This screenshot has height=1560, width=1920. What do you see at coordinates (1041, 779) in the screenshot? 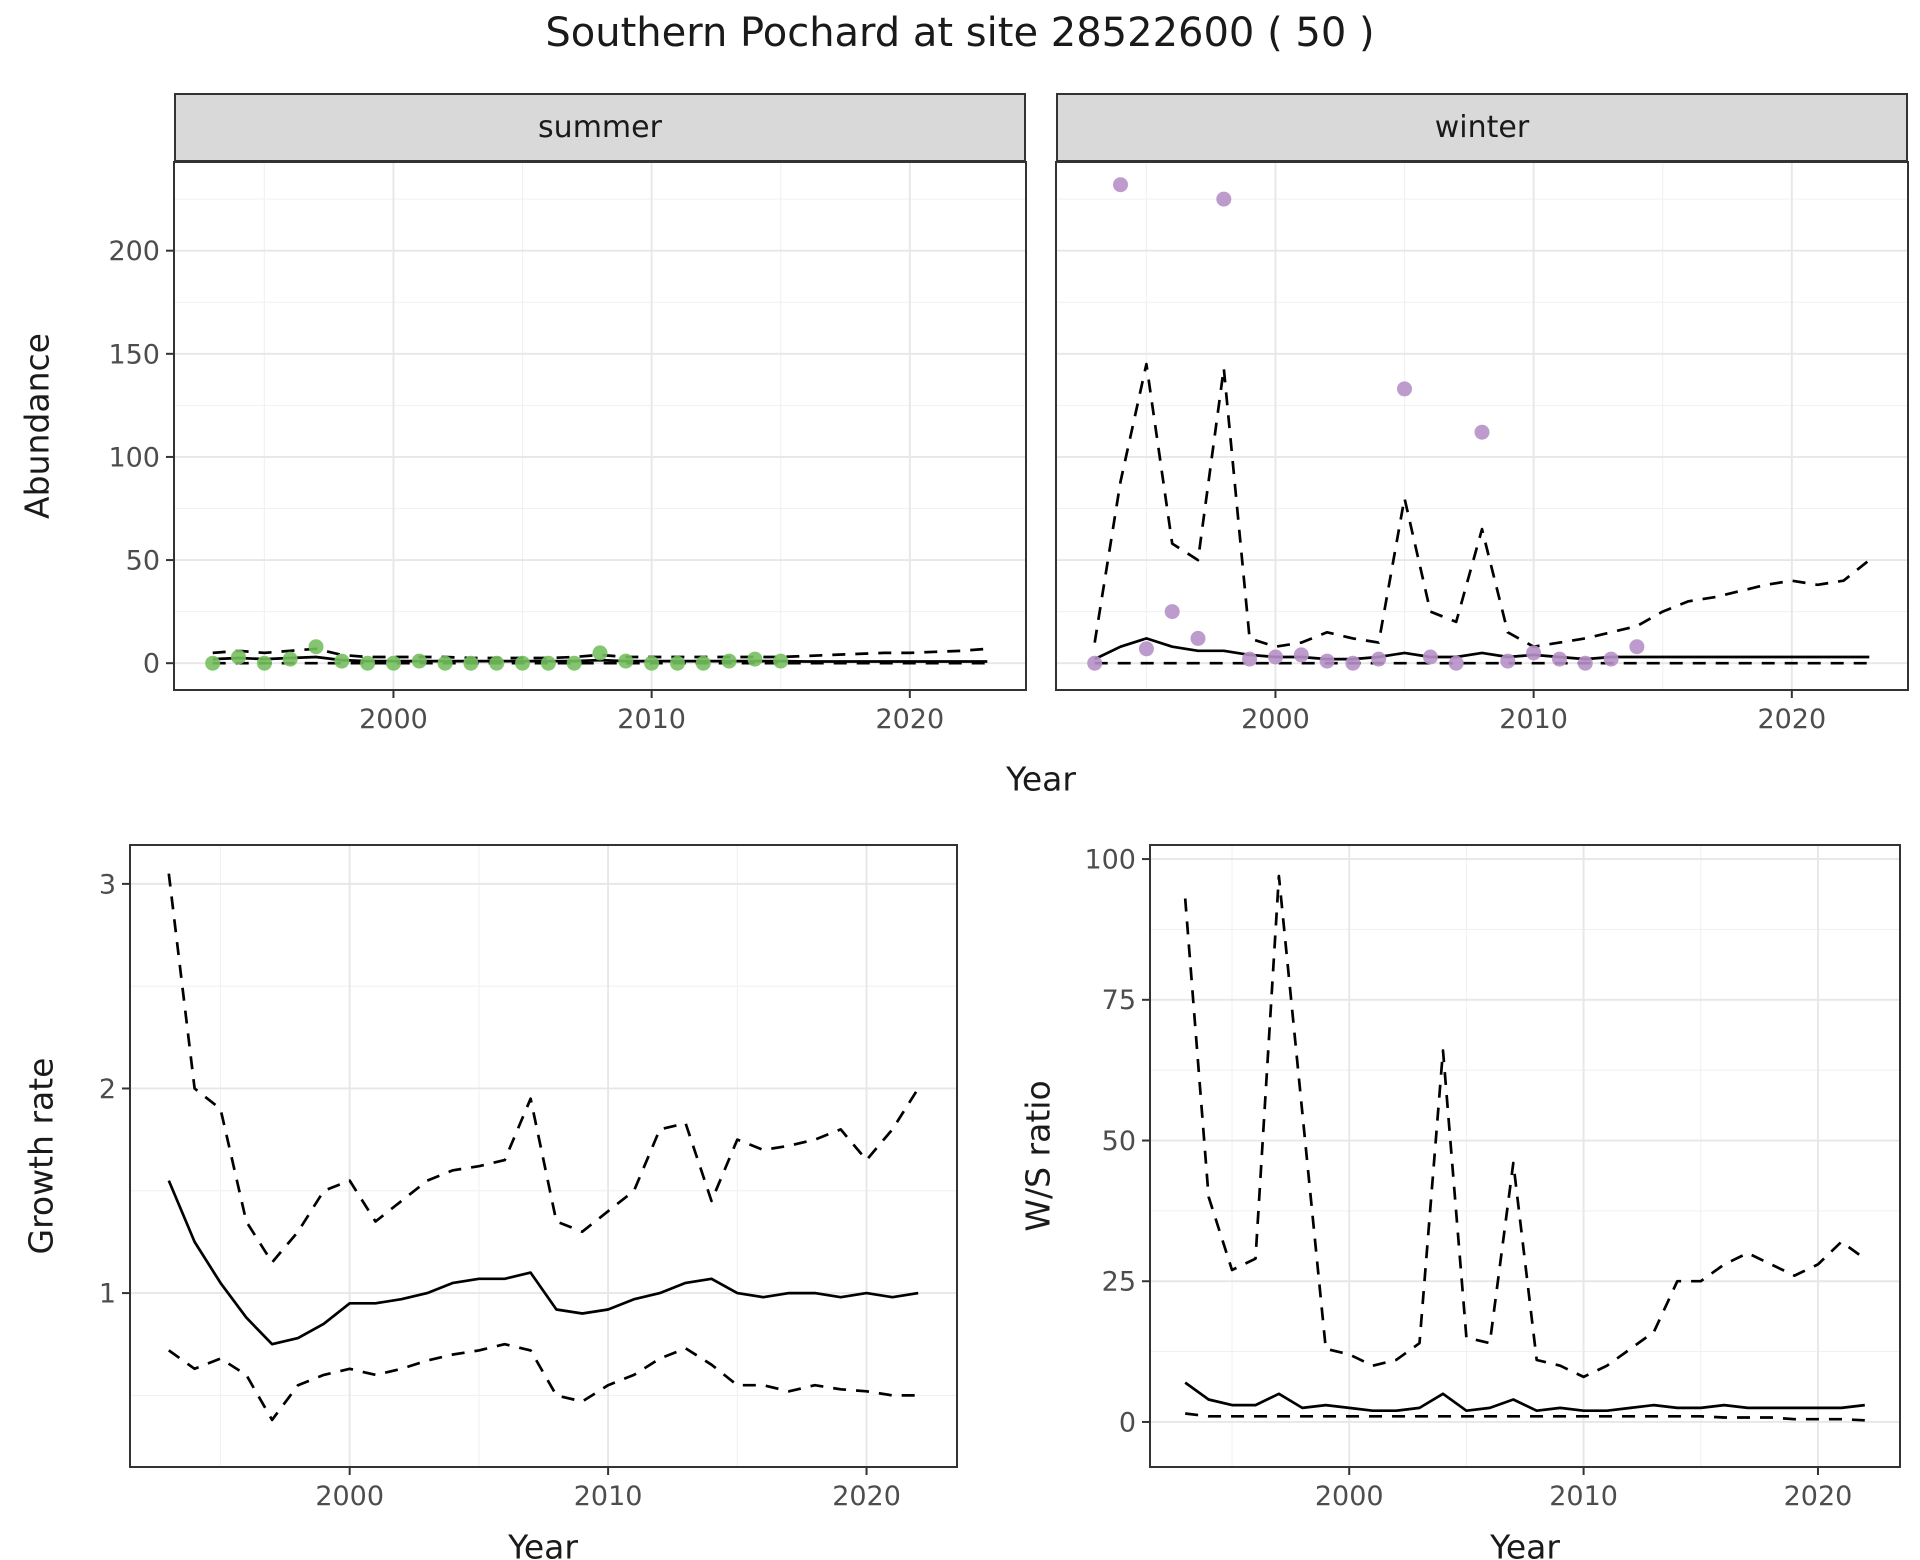
I see `abundance-x-axis-label: Year` at bounding box center [1041, 779].